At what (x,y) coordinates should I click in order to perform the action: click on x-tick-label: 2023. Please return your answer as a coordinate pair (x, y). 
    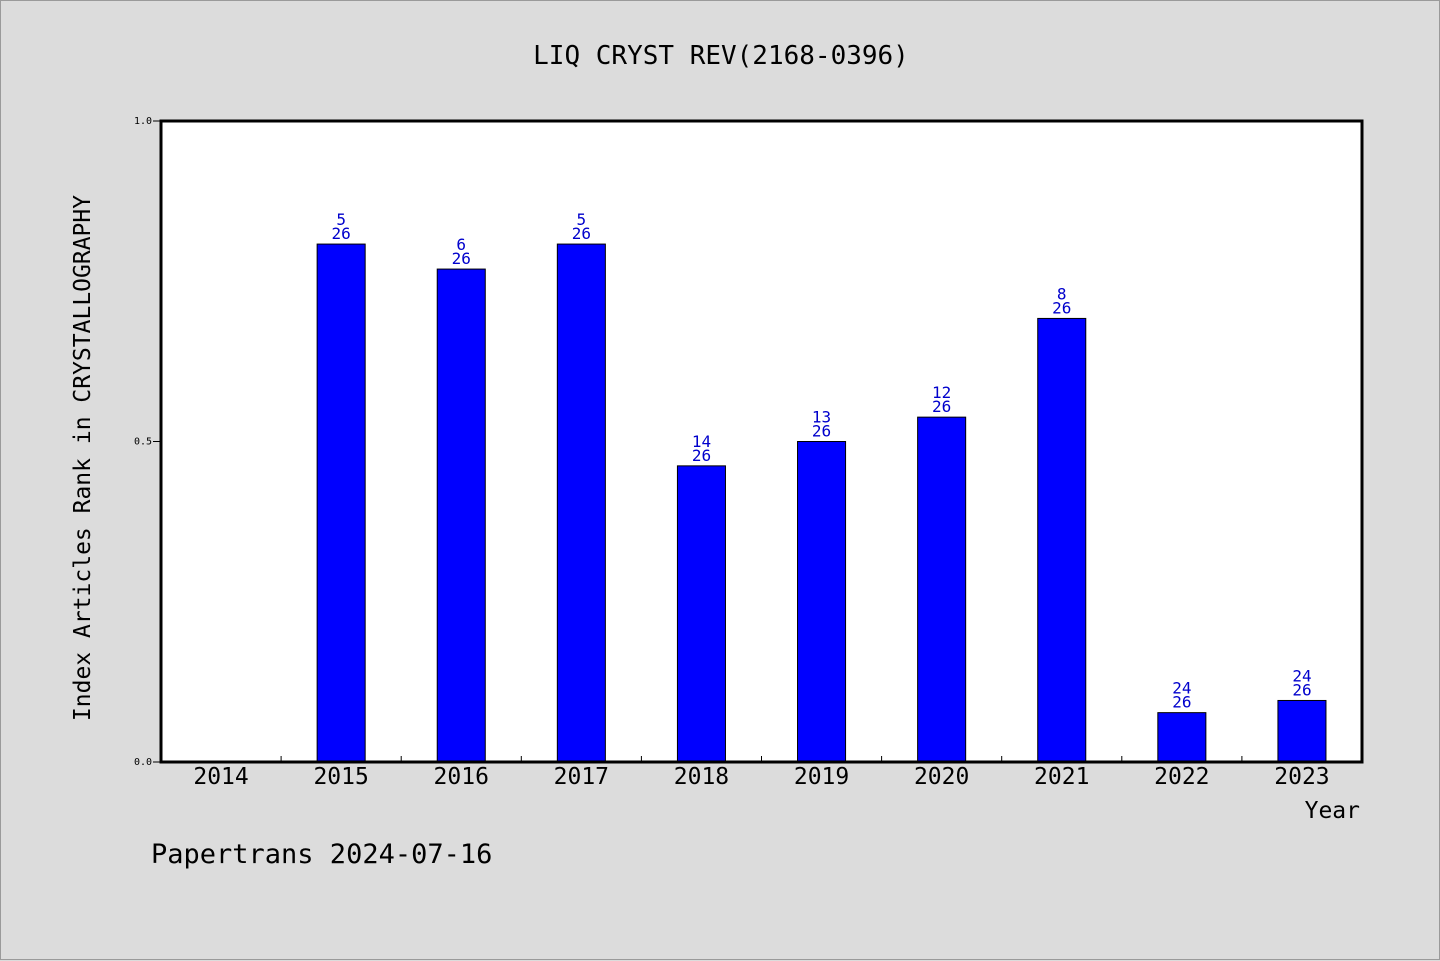
    Looking at the image, I should click on (1301, 777).